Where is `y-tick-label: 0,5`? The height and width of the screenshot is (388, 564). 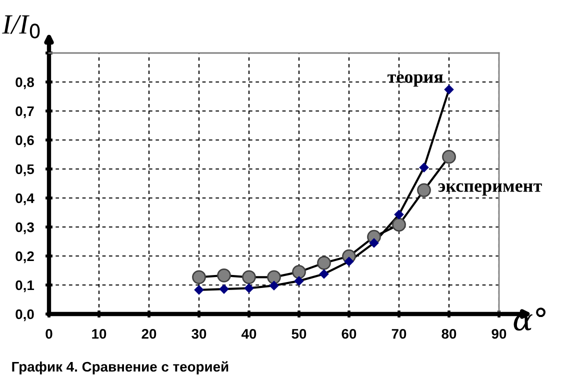
y-tick-label: 0,5 is located at coordinates (25, 170).